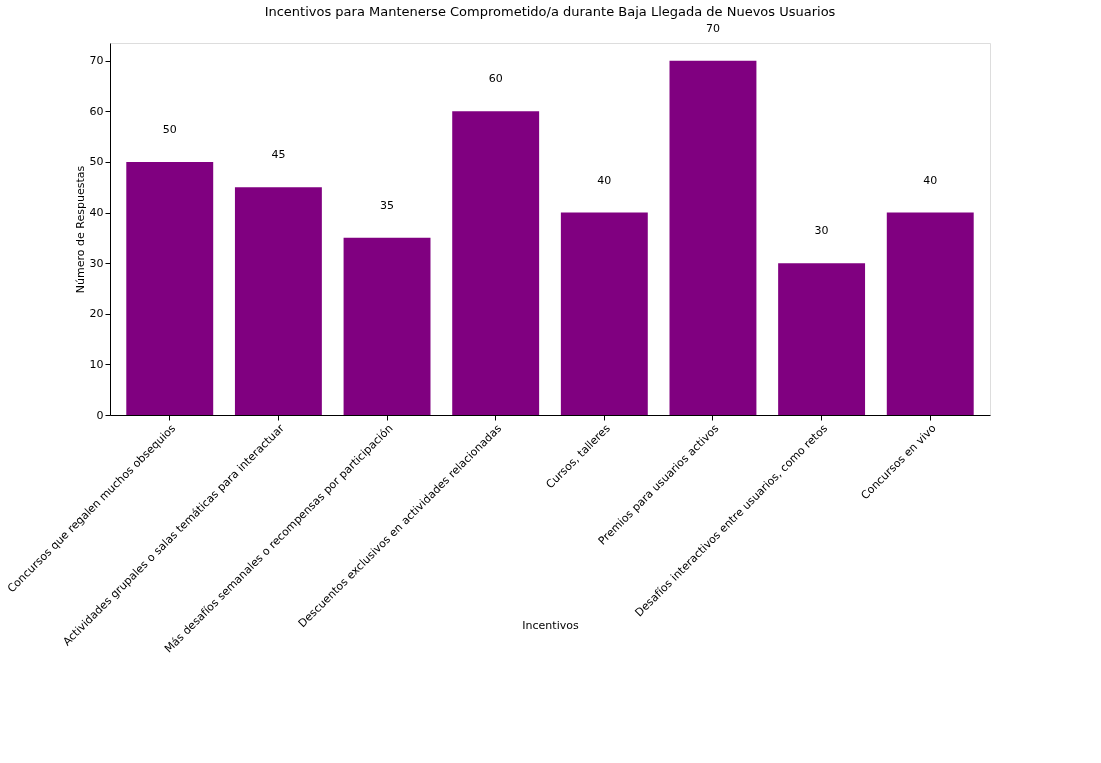  Describe the element at coordinates (100, 415) in the screenshot. I see `y-tick-label: 0` at that location.